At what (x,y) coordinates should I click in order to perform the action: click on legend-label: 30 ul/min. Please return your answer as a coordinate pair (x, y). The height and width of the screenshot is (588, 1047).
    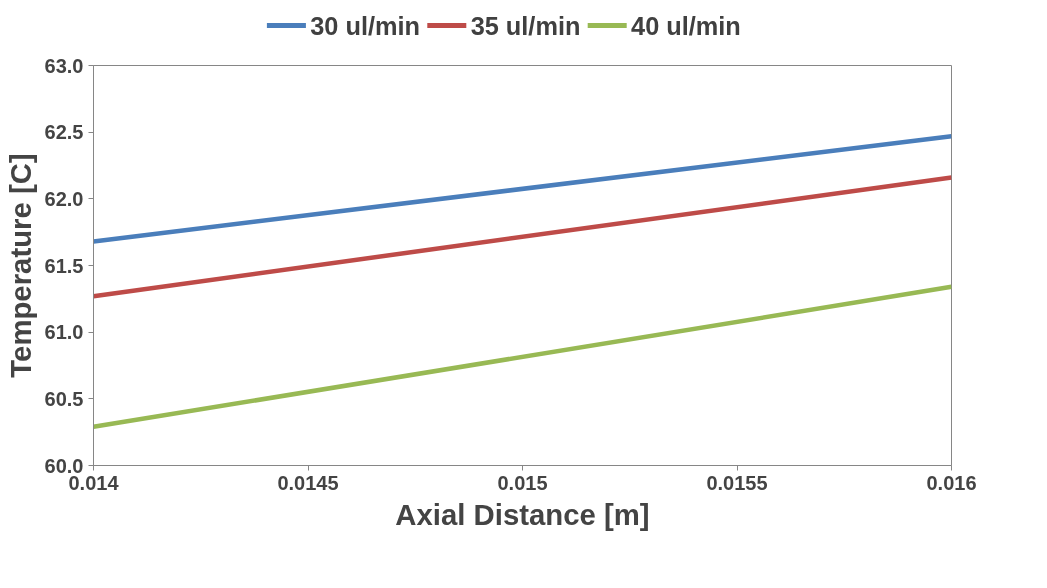
    Looking at the image, I should click on (365, 25).